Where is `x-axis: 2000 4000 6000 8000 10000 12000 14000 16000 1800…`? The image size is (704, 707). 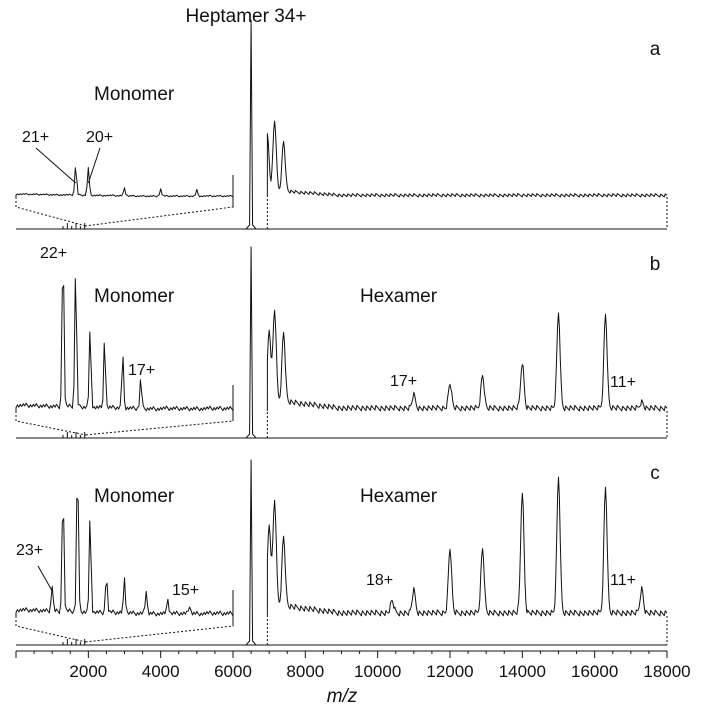
x-axis: 2000 4000 6000 8000 10000 12000 14000 16000 1800… is located at coordinates (353, 665).